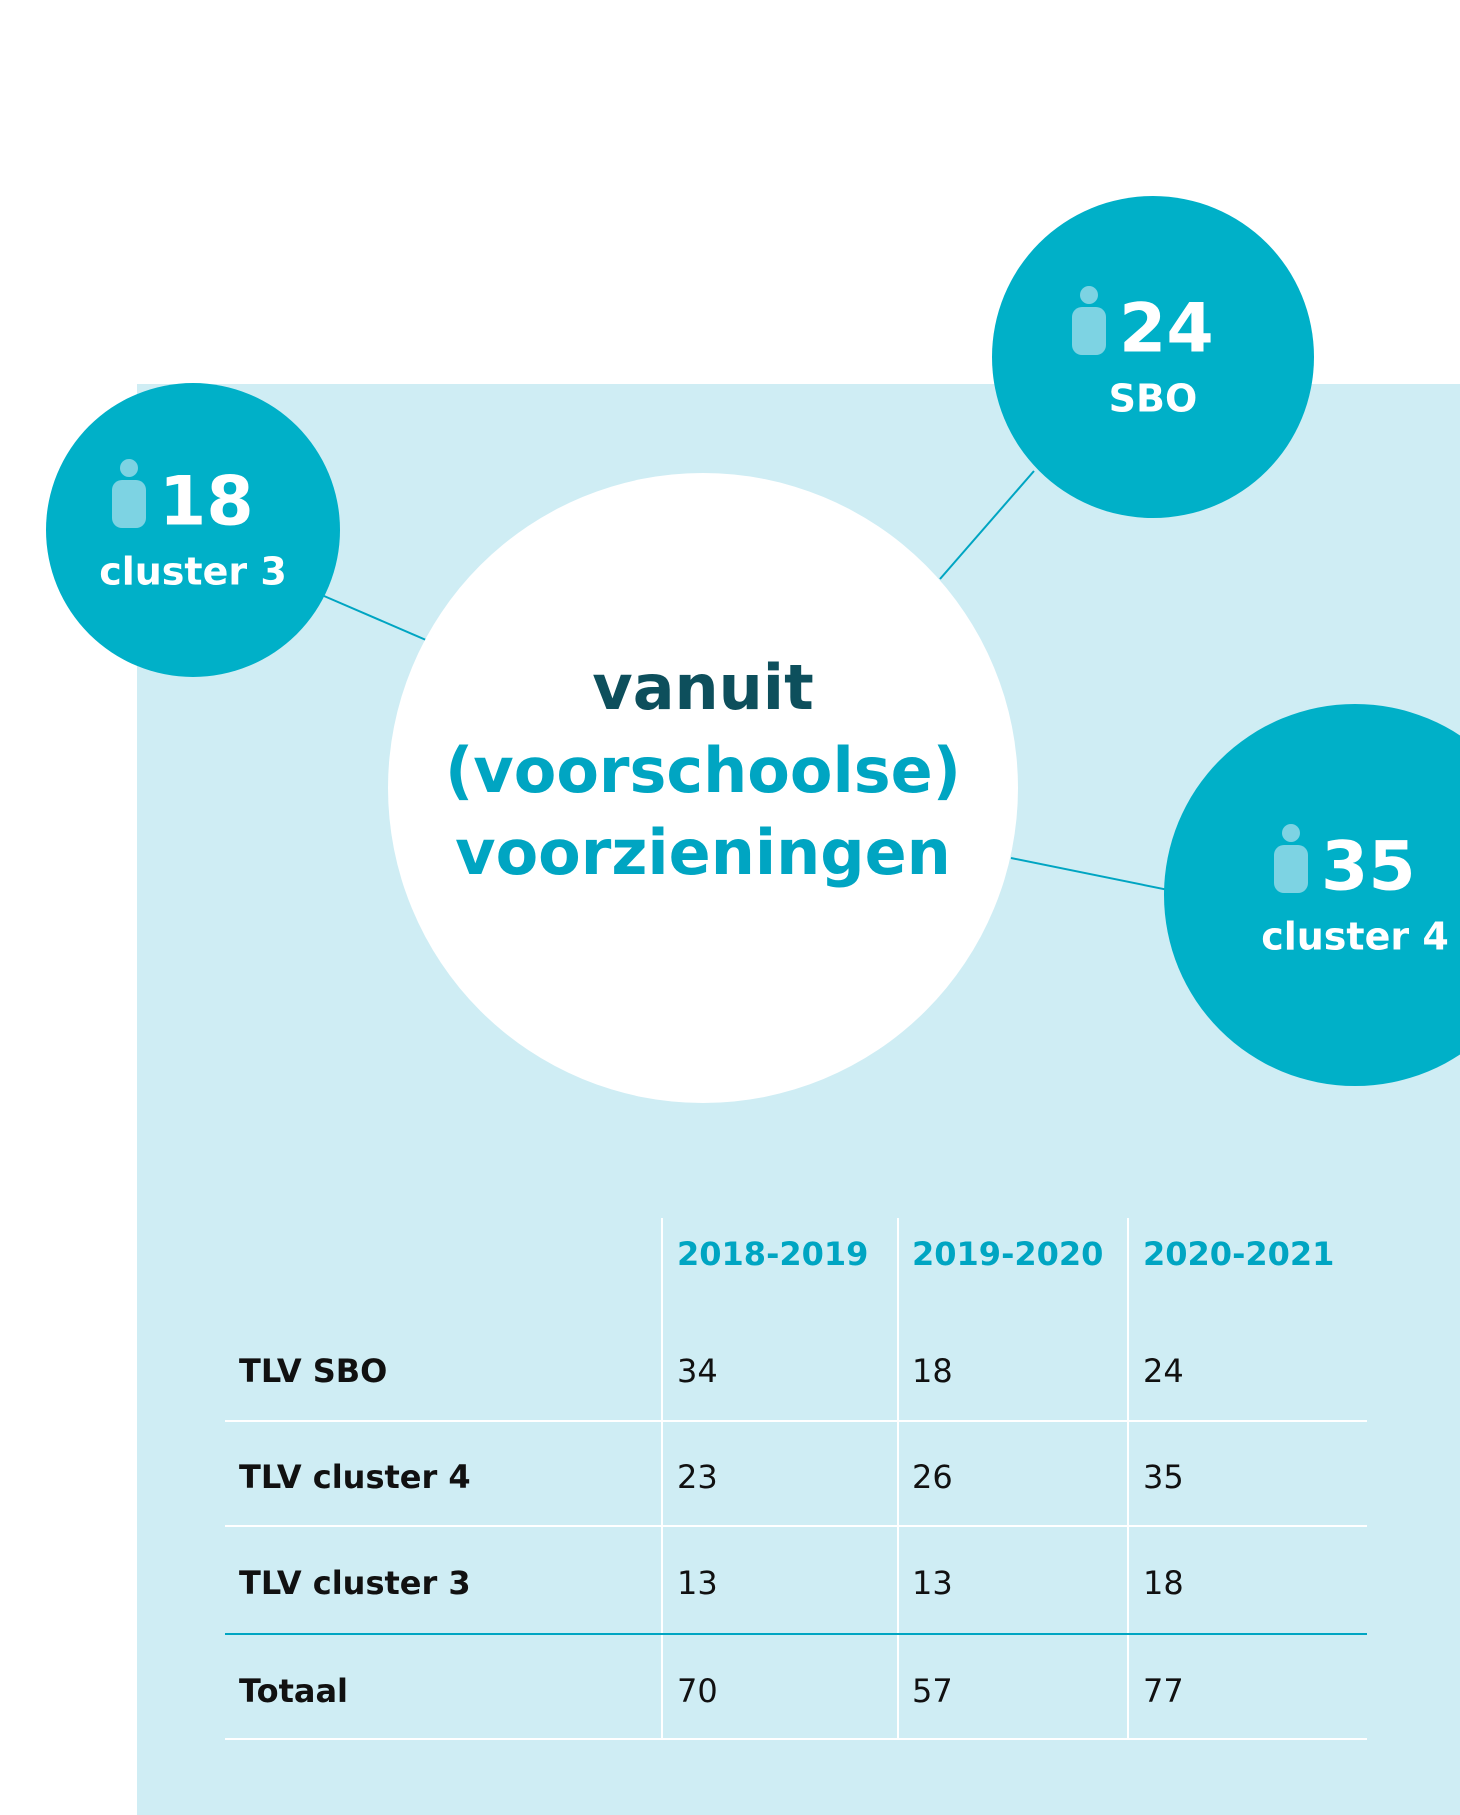 This screenshot has height=1815, width=1460. Describe the element at coordinates (206, 502) in the screenshot. I see `stat-number: 18` at that location.